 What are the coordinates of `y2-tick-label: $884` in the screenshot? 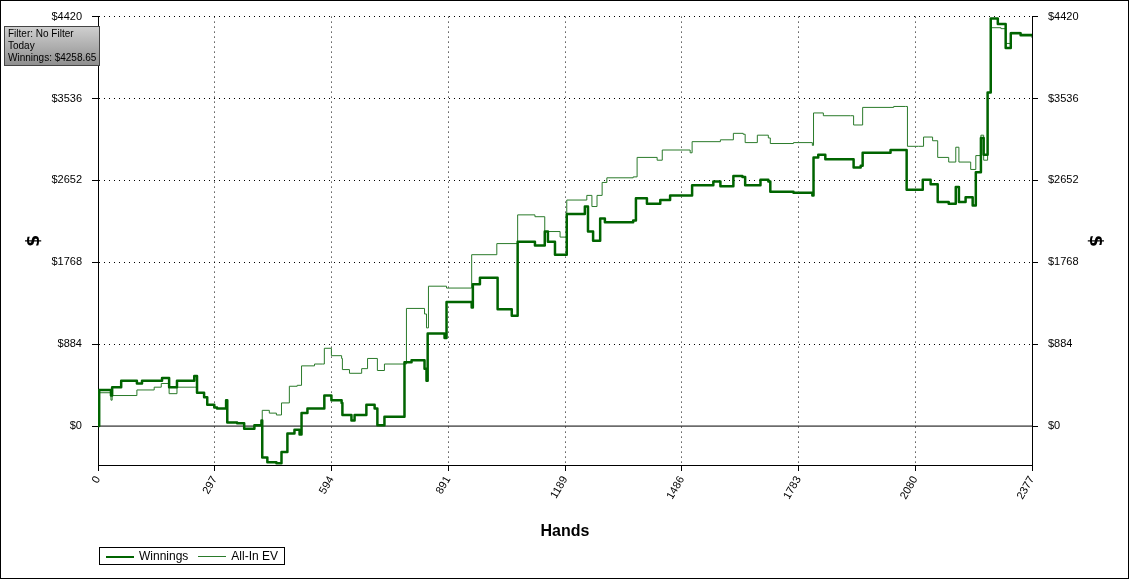 It's located at (1060, 343).